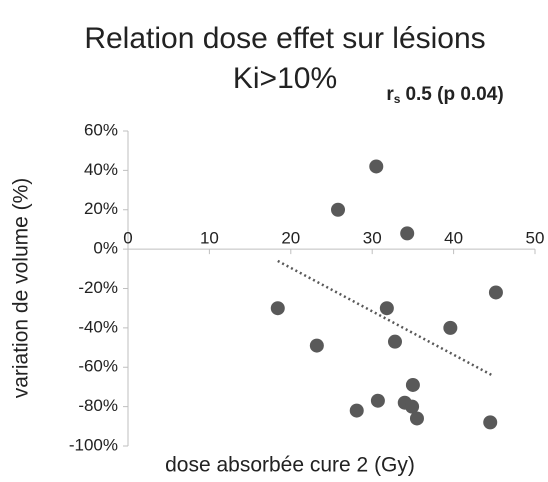  What do you see at coordinates (98, 326) in the screenshot?
I see `y-tick-label: -40%` at bounding box center [98, 326].